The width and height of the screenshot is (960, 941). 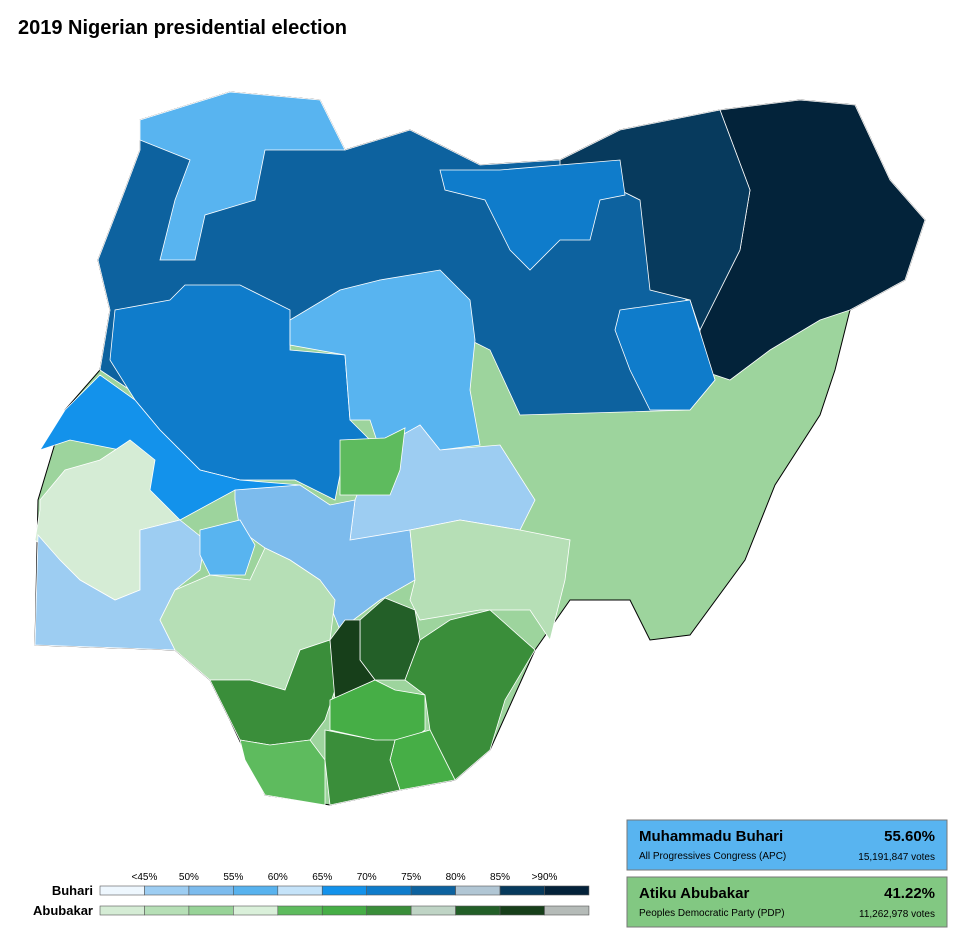 I want to click on legend-label: 80%, so click(x=456, y=877).